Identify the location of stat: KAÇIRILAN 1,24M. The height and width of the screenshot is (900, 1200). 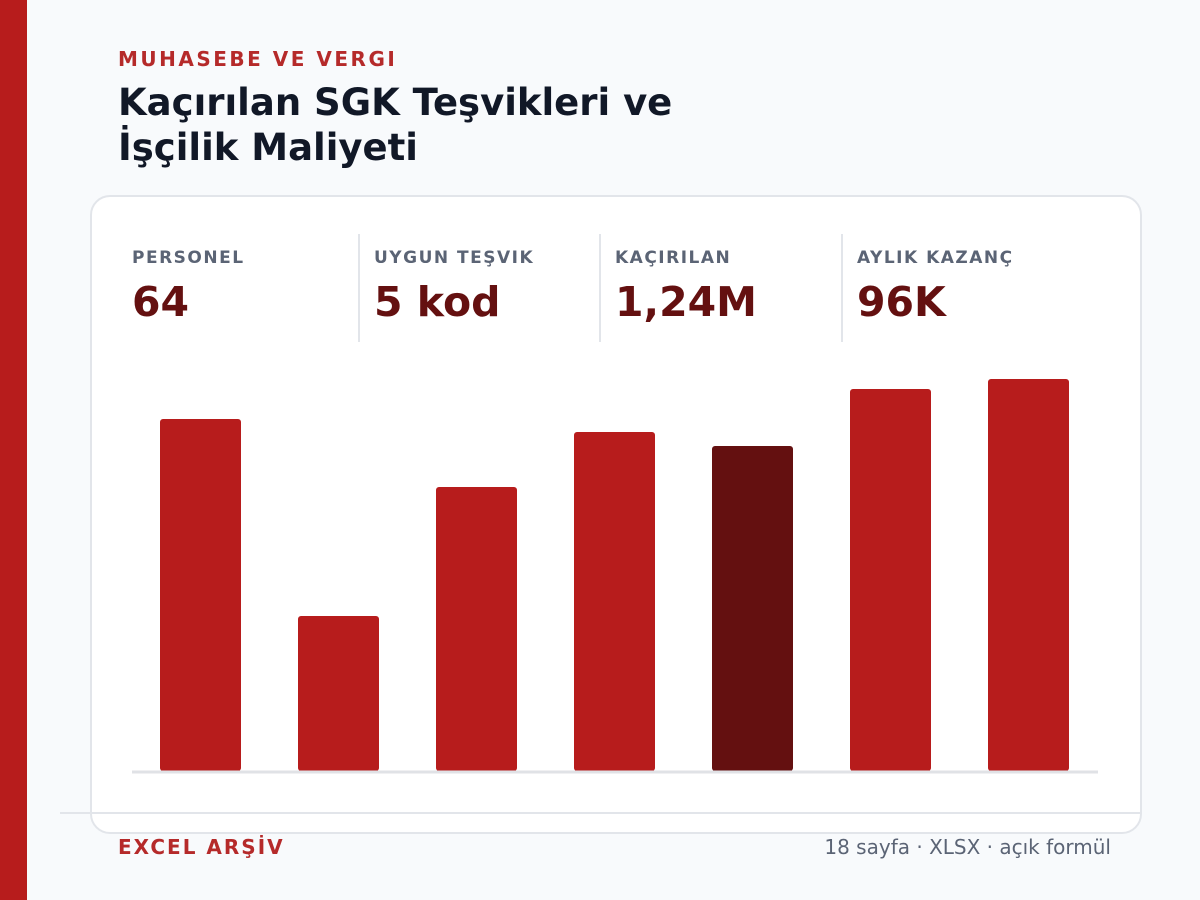
(720, 288).